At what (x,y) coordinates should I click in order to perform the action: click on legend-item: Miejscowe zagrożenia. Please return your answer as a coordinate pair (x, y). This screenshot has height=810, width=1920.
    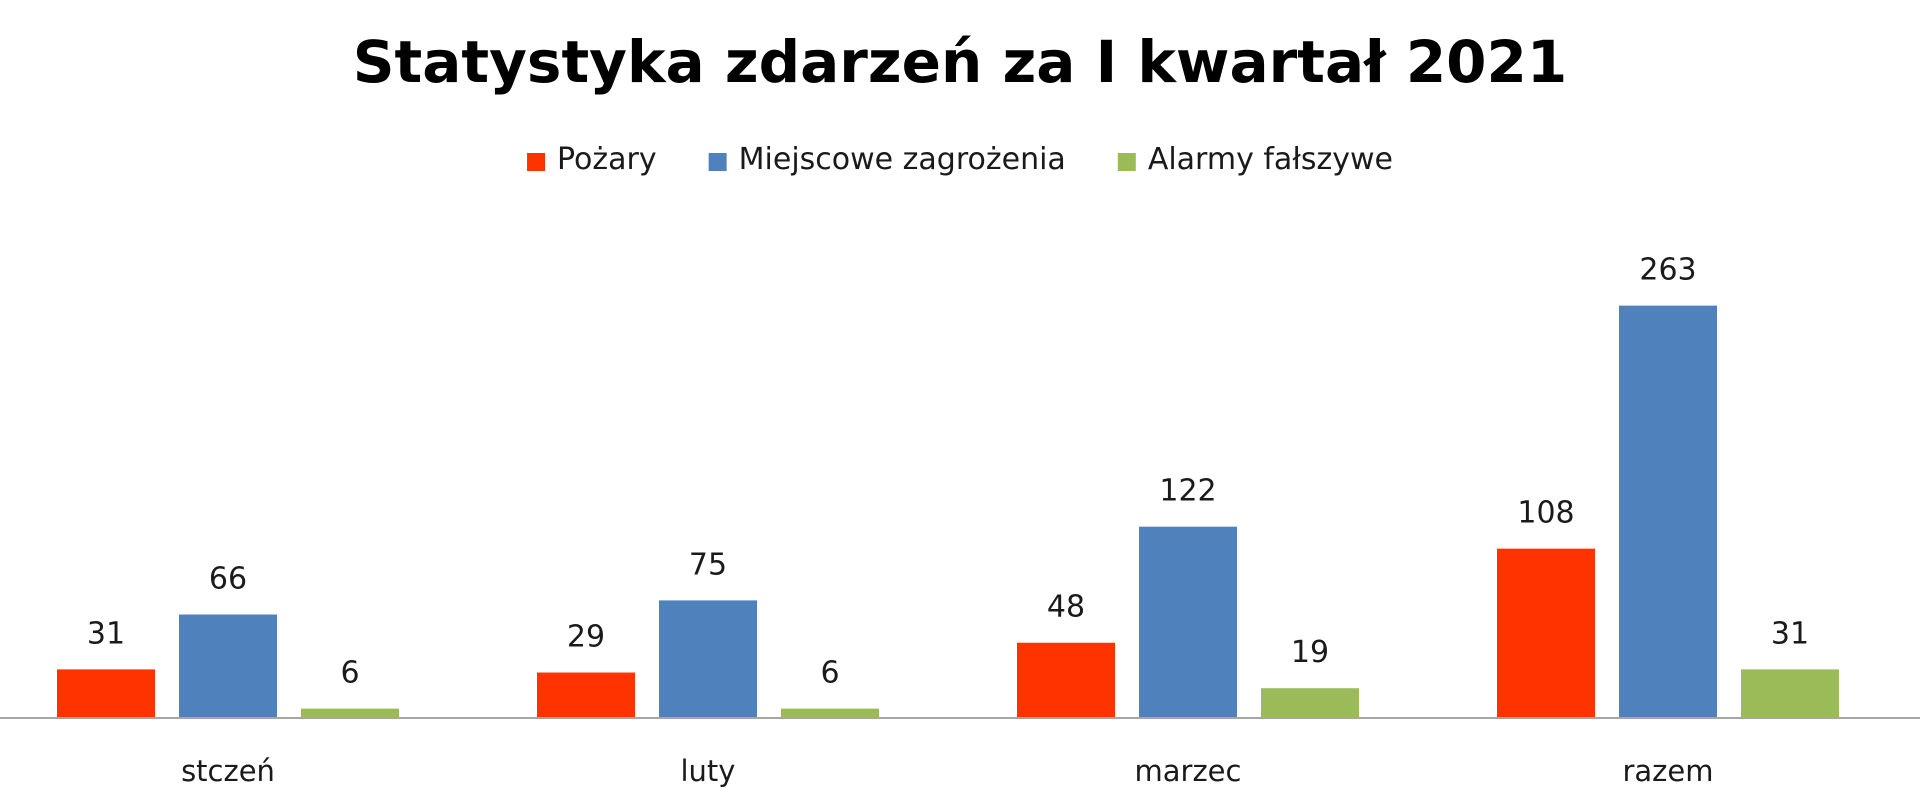
    Looking at the image, I should click on (887, 159).